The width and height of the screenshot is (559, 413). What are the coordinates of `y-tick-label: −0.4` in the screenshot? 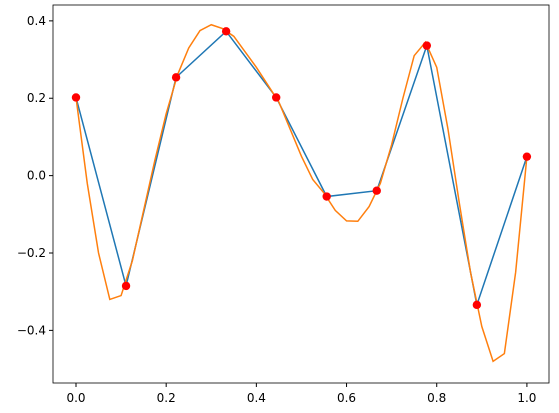 It's located at (31, 330).